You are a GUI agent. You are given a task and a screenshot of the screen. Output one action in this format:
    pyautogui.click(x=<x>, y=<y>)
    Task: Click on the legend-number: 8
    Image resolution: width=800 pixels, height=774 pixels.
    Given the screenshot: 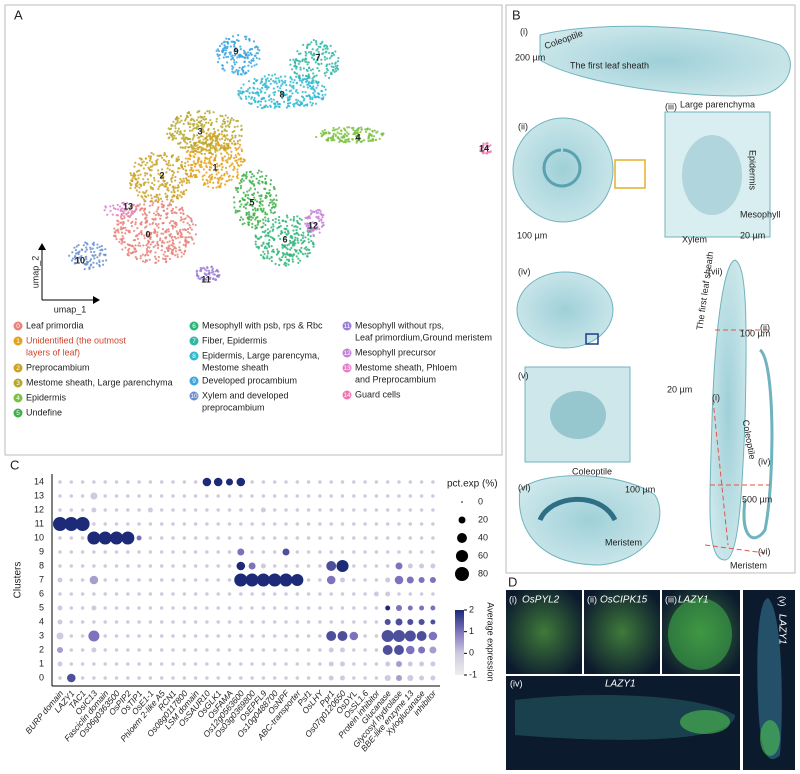 What is the action you would take?
    pyautogui.click(x=194, y=356)
    